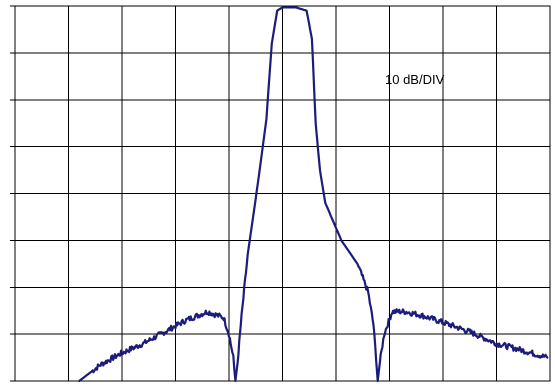 The width and height of the screenshot is (555, 386). What do you see at coordinates (12, 193) in the screenshot?
I see `y-ticks` at bounding box center [12, 193].